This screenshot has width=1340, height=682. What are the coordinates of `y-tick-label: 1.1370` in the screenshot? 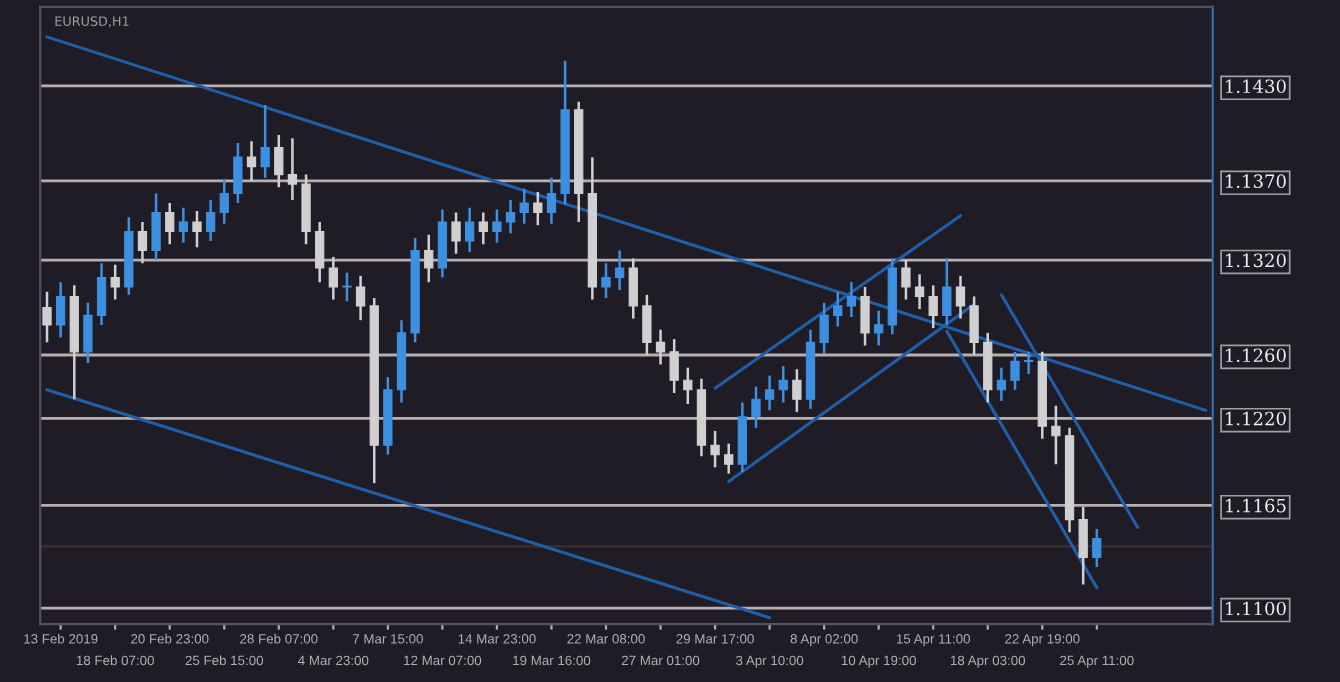 It's located at (1256, 181).